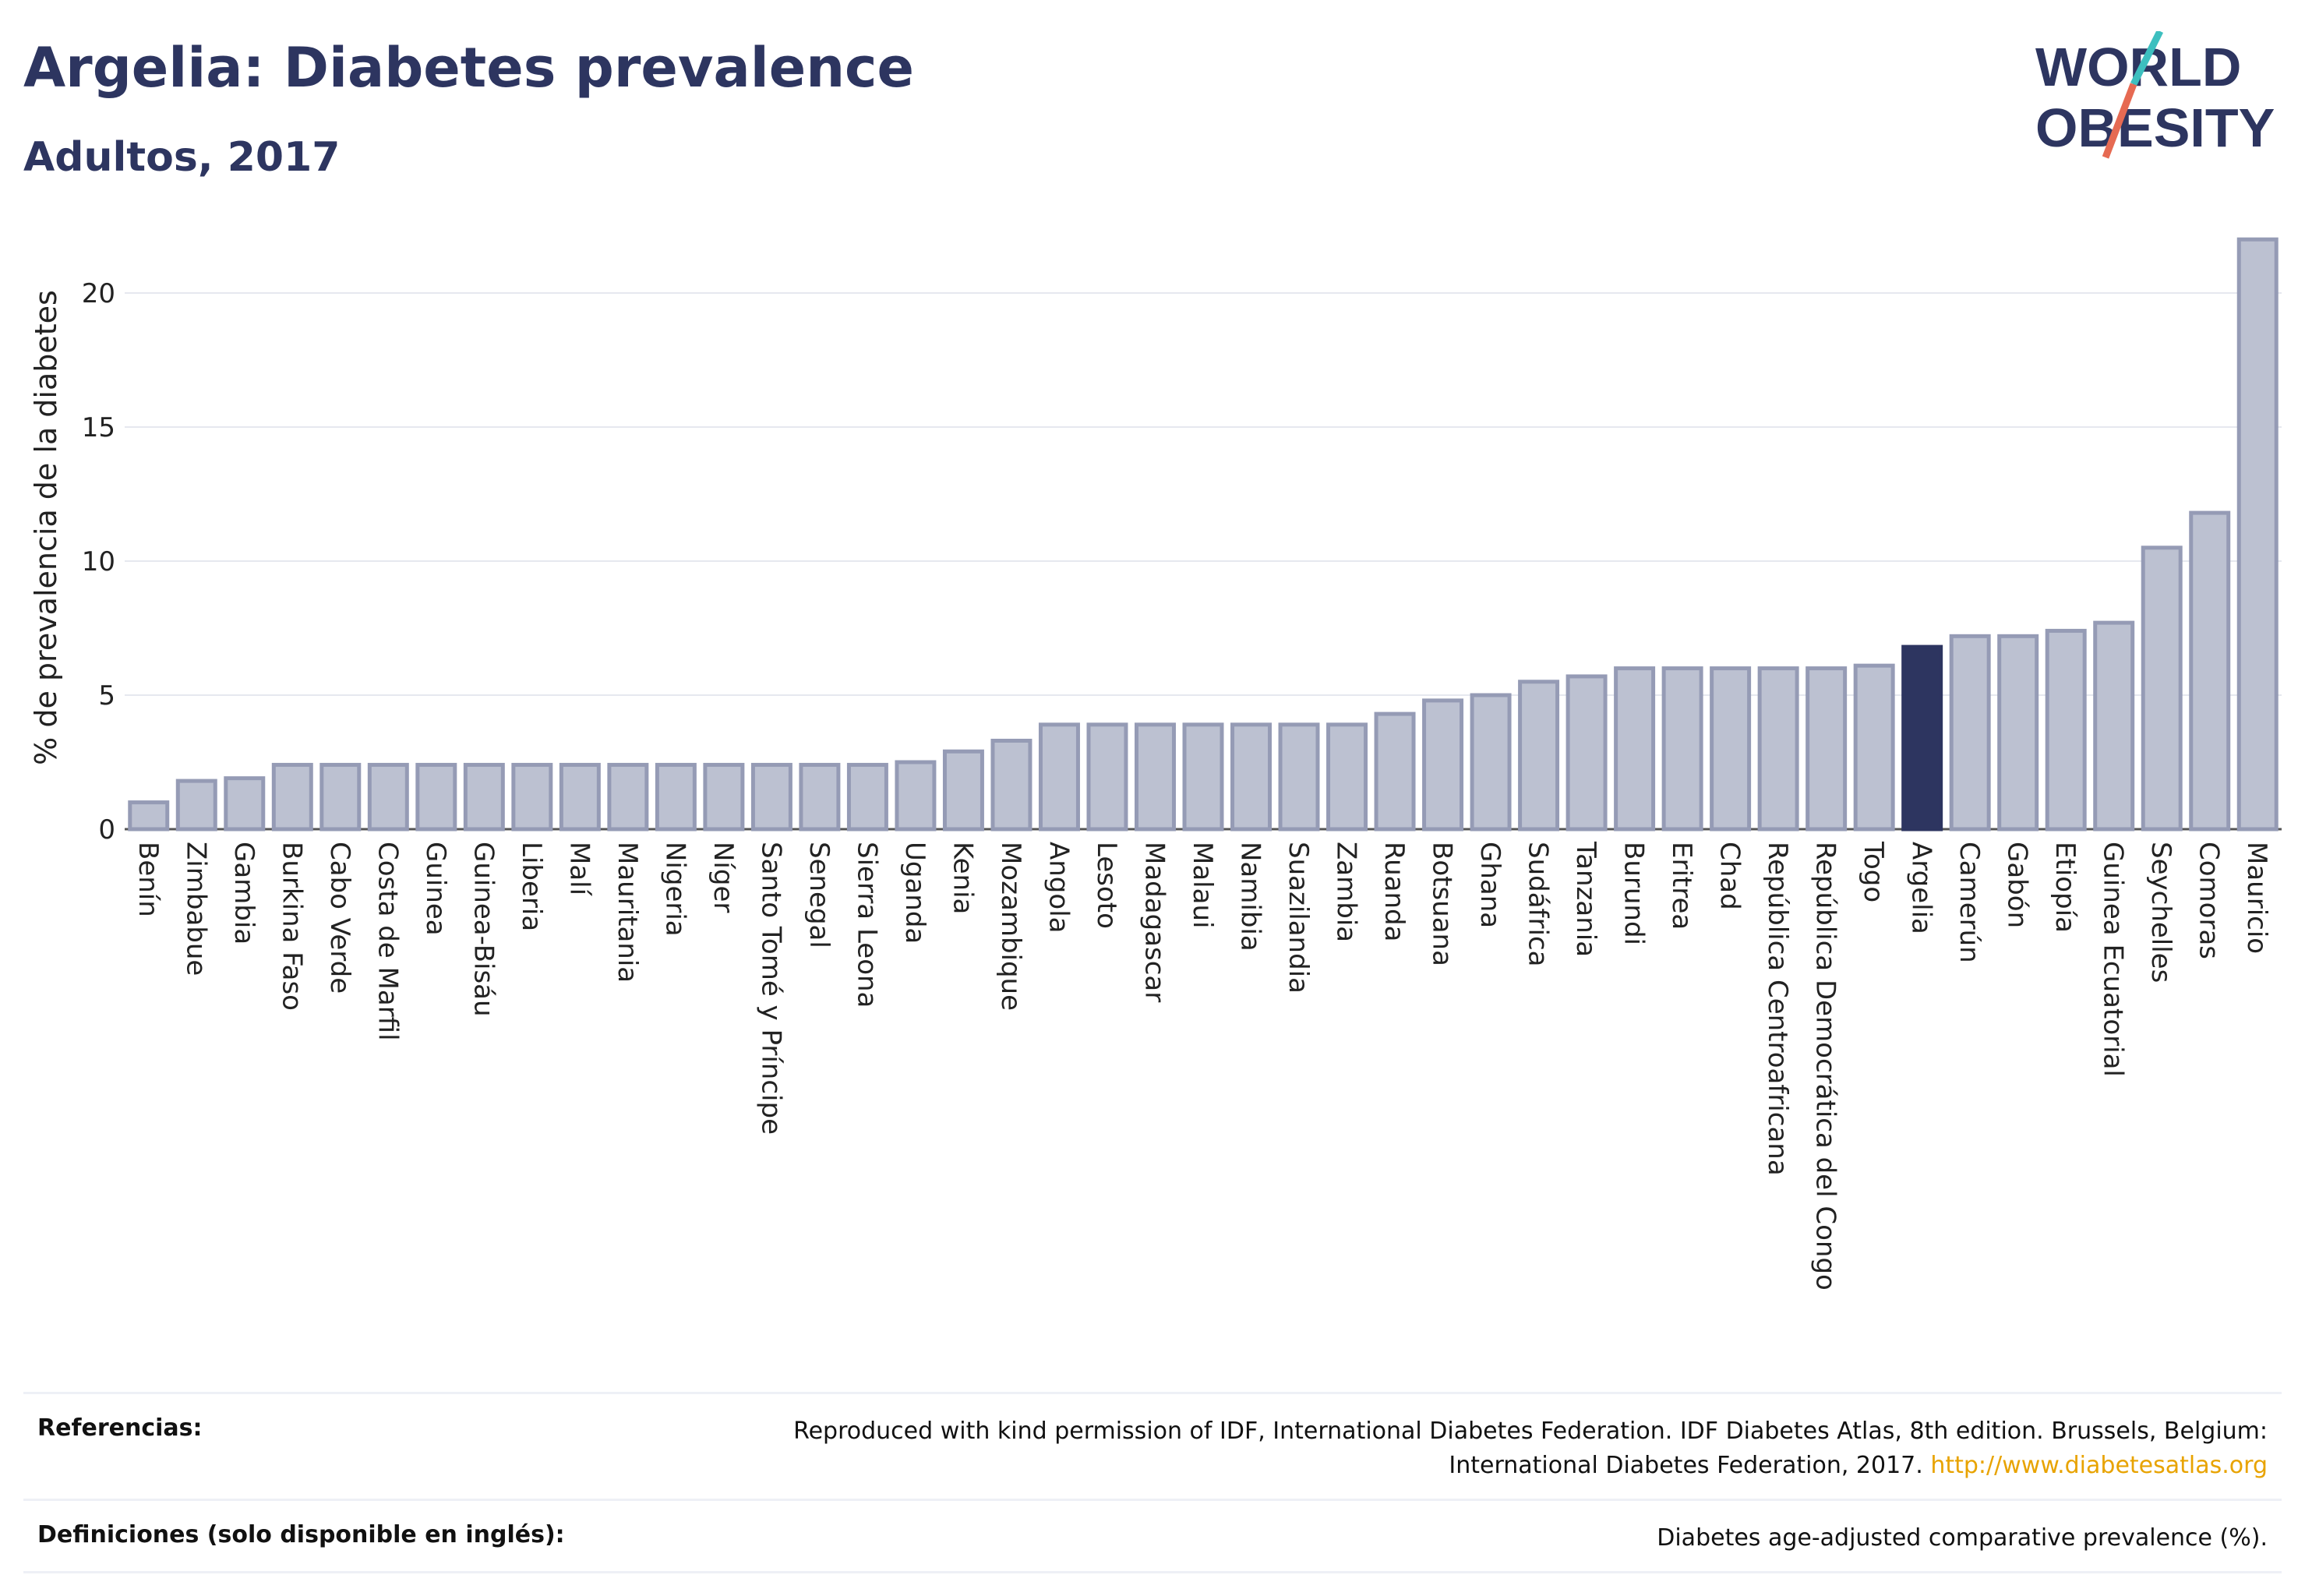 The height and width of the screenshot is (1596, 2305). Describe the element at coordinates (963, 878) in the screenshot. I see `x-tick-label: Kenia` at that location.